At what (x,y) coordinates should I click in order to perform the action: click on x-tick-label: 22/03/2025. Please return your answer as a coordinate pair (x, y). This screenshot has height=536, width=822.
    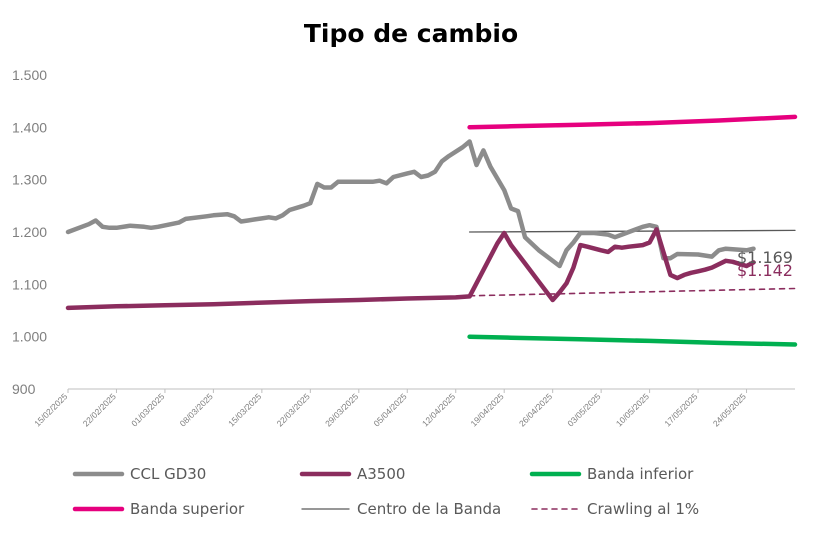
    Looking at the image, I should click on (293, 409).